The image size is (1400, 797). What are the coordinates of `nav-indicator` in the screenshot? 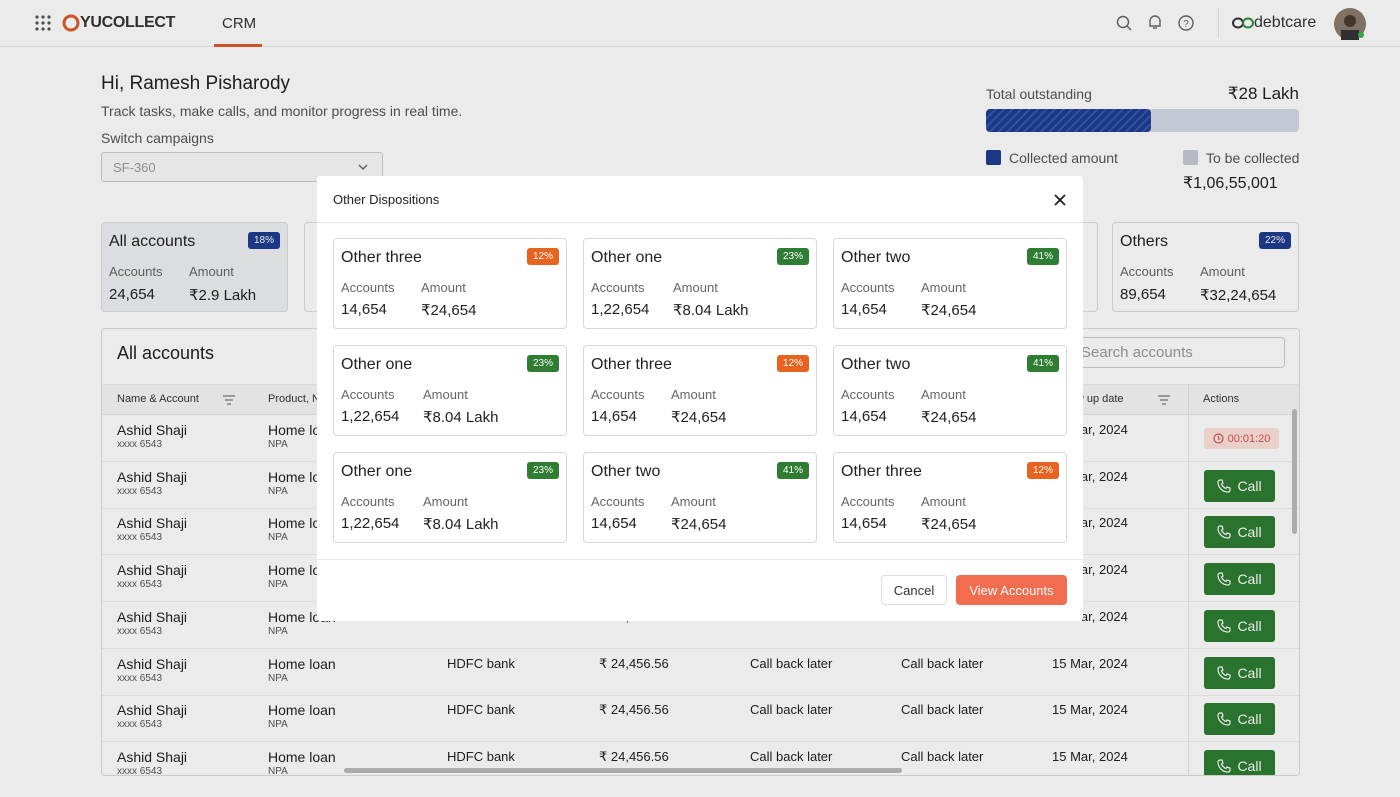 It's located at (238, 45).